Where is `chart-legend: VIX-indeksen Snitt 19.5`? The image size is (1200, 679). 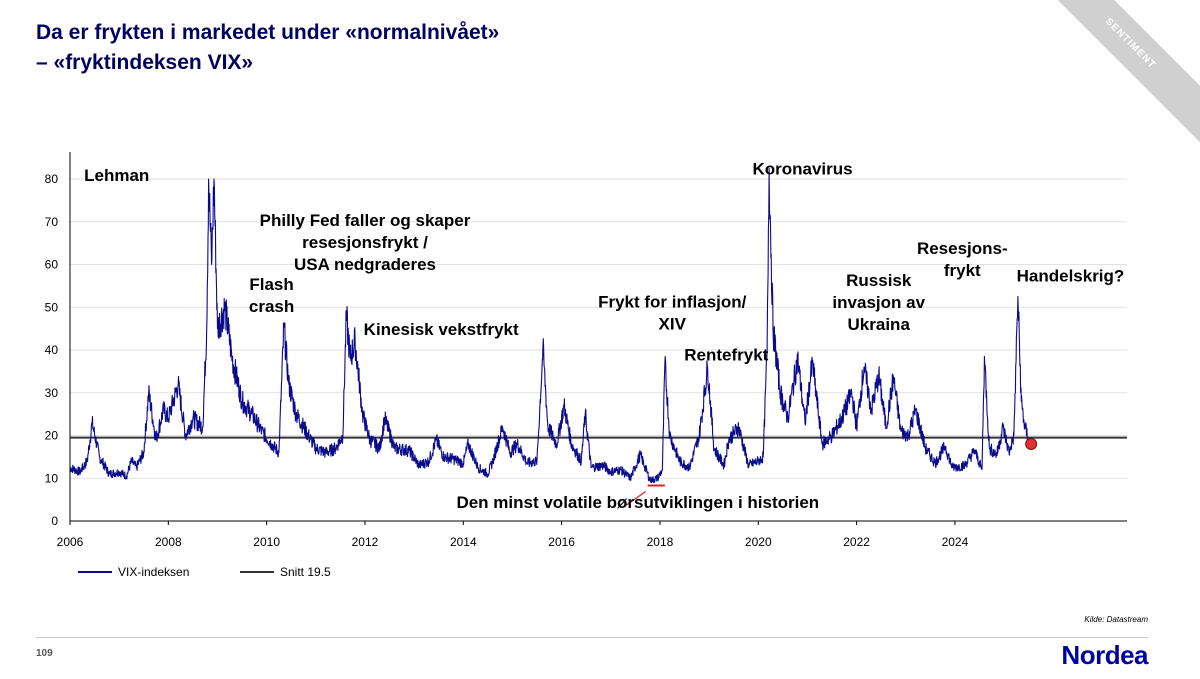 chart-legend: VIX-indeksen Snitt 19.5 is located at coordinates (204, 572).